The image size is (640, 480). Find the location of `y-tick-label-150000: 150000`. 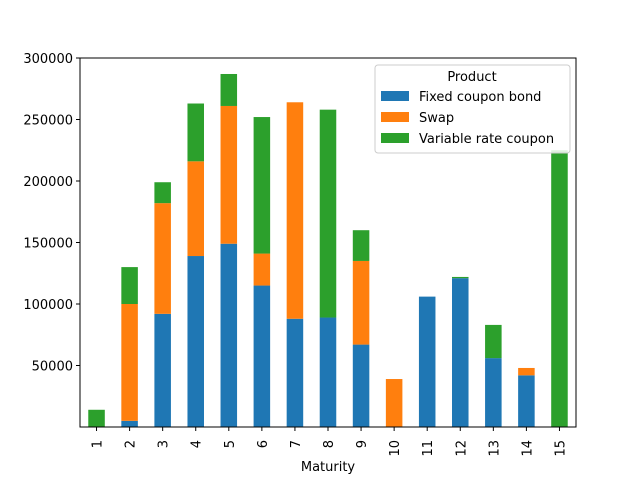

y-tick-label-150000: 150000 is located at coordinates (48, 244).